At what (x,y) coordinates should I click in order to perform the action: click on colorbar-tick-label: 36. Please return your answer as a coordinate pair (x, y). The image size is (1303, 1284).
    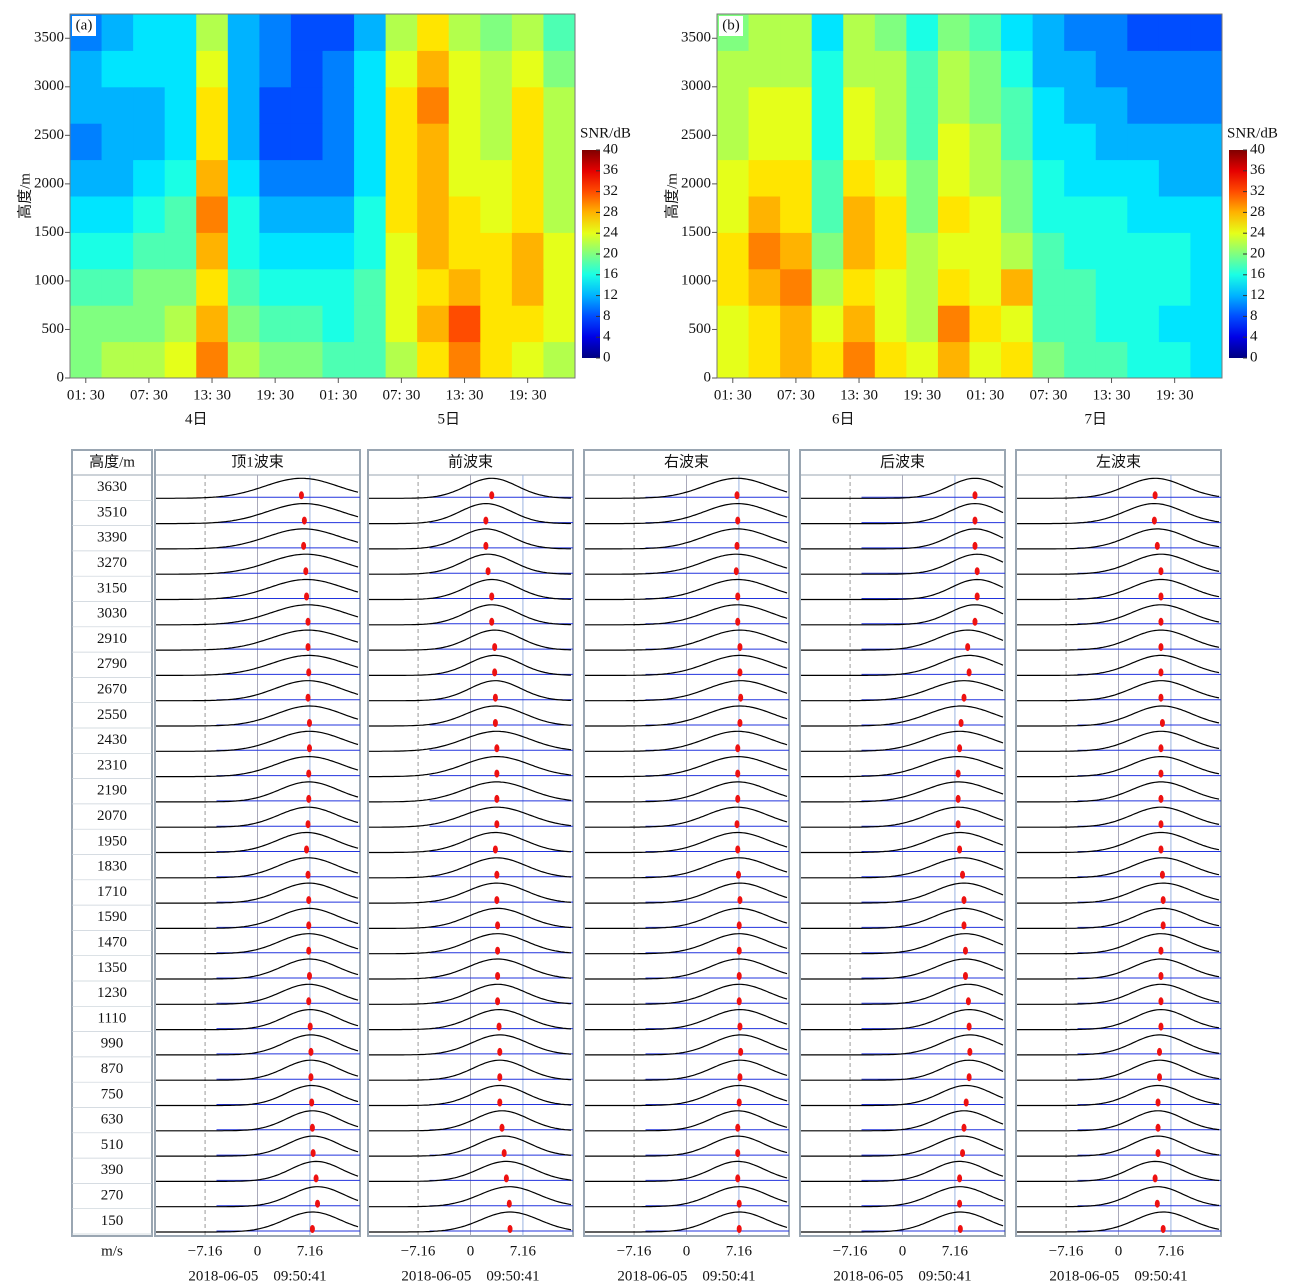
    Looking at the image, I should click on (1258, 170).